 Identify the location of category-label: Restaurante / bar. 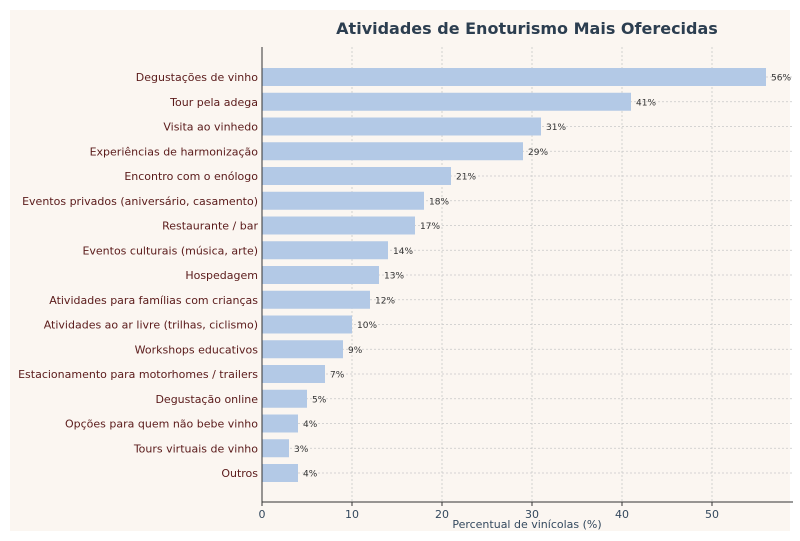
(210, 226).